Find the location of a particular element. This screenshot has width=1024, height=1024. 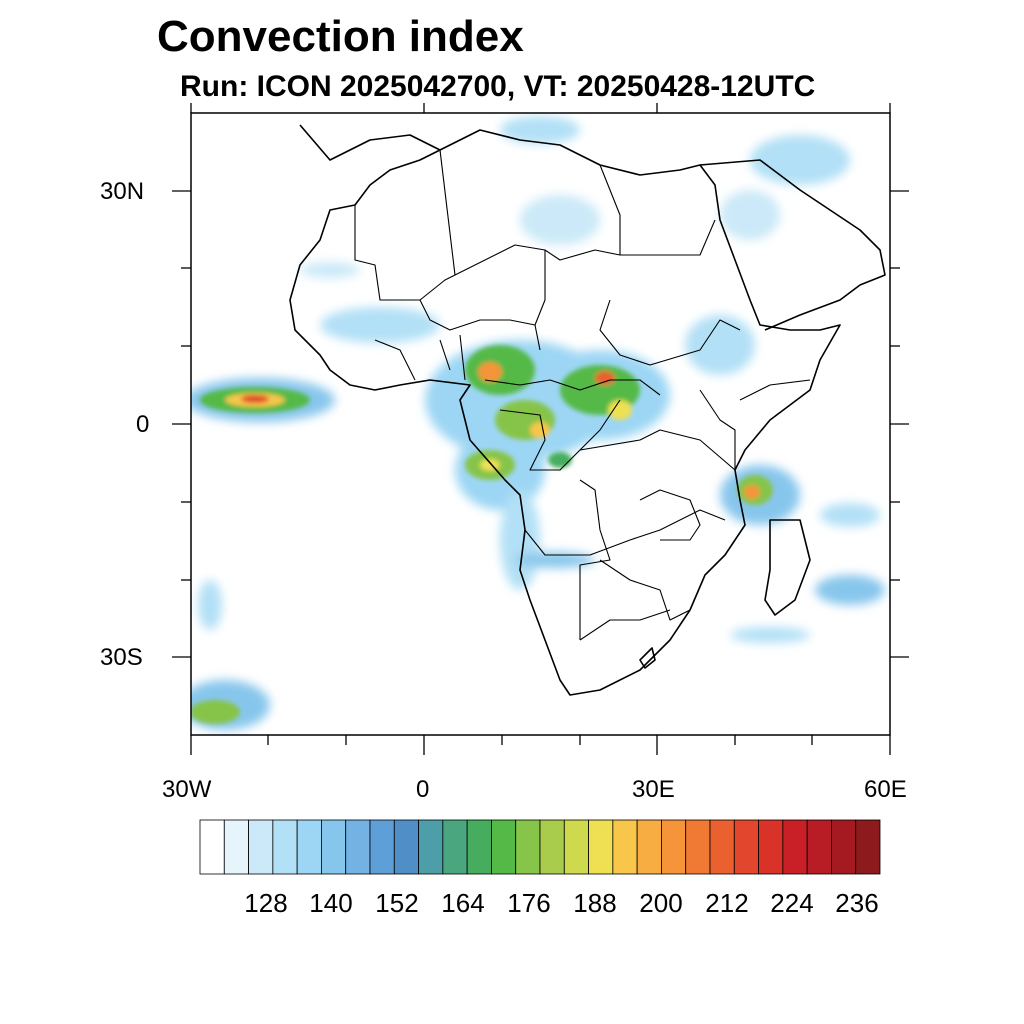

lon-label-60e: 60E is located at coordinates (885, 789).